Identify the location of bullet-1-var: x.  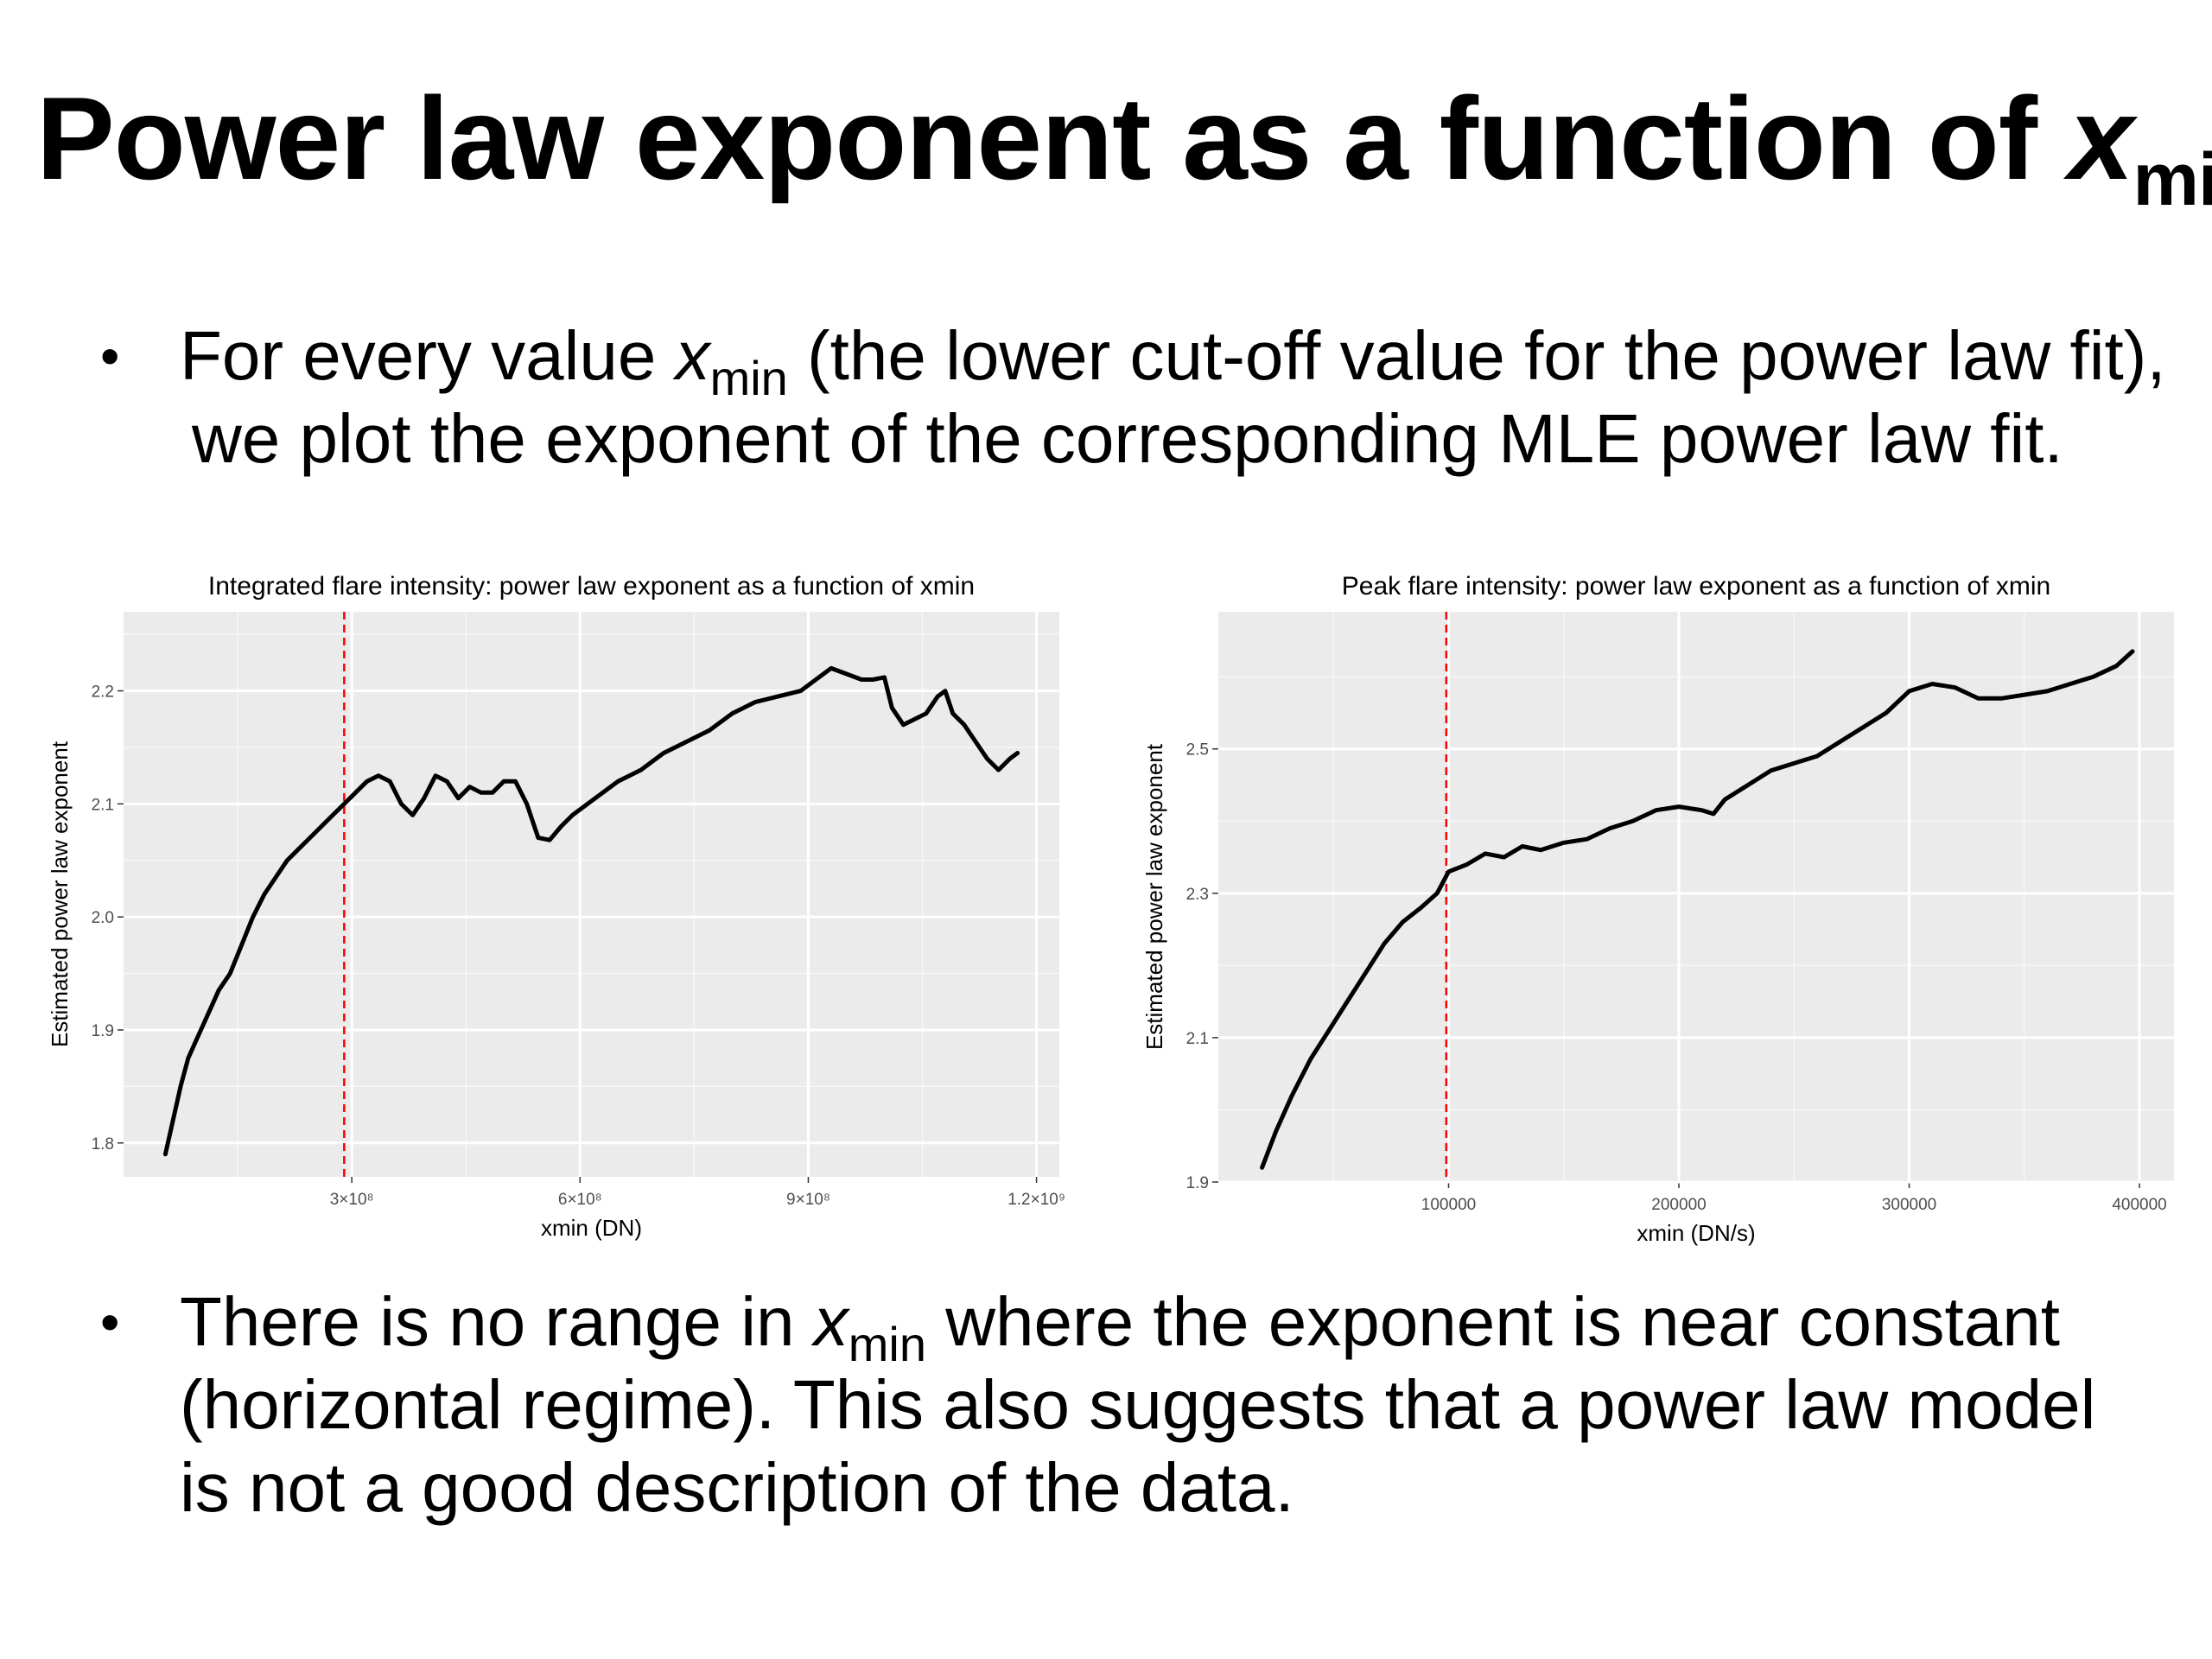
(692, 355).